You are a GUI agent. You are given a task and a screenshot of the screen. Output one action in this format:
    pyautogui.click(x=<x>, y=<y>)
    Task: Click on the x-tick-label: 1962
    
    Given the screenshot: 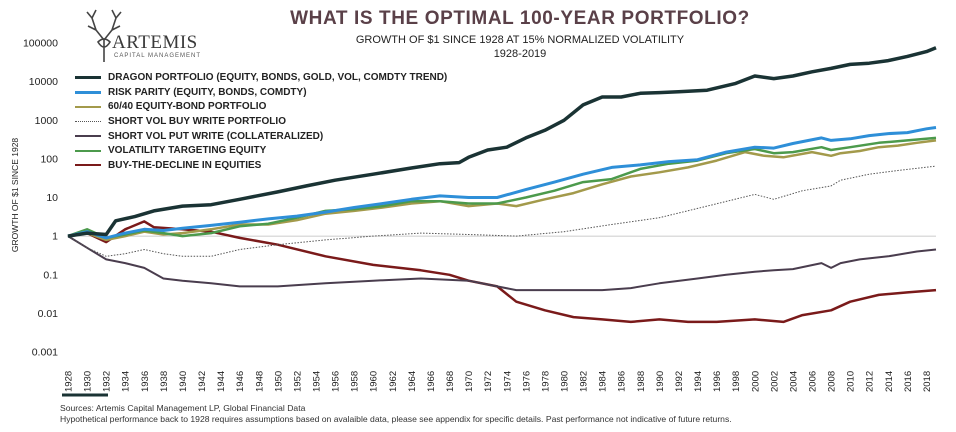 What is the action you would take?
    pyautogui.click(x=393, y=381)
    